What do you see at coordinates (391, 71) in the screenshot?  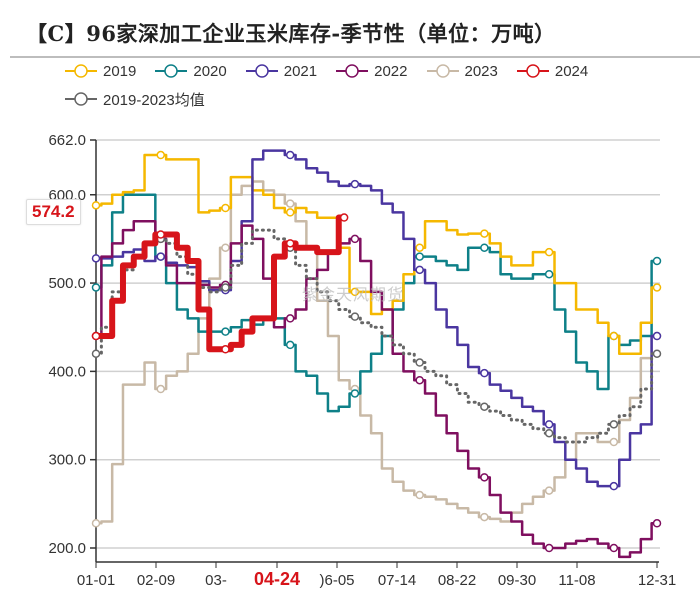 I see `legend-label: 2022` at bounding box center [391, 71].